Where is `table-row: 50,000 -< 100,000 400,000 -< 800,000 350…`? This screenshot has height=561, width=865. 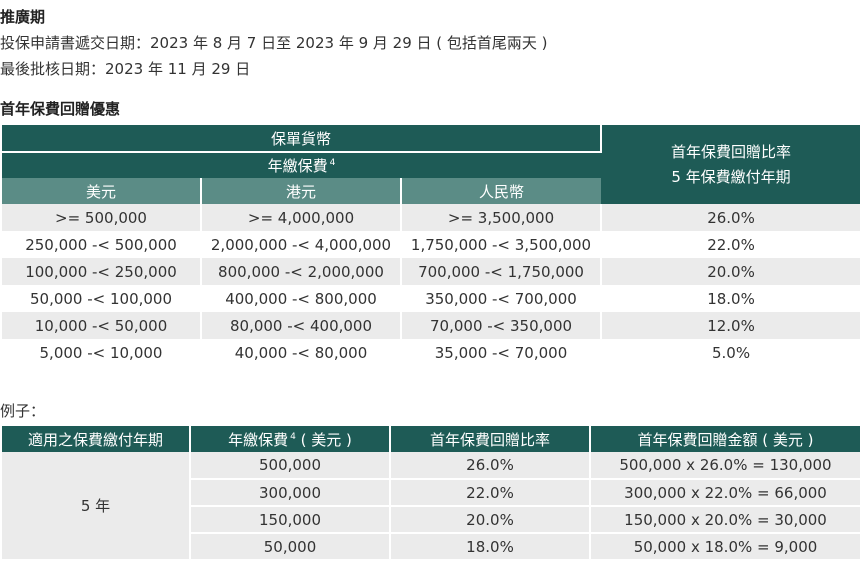 table-row: 50,000 -< 100,000 400,000 -< 800,000 350… is located at coordinates (431, 298).